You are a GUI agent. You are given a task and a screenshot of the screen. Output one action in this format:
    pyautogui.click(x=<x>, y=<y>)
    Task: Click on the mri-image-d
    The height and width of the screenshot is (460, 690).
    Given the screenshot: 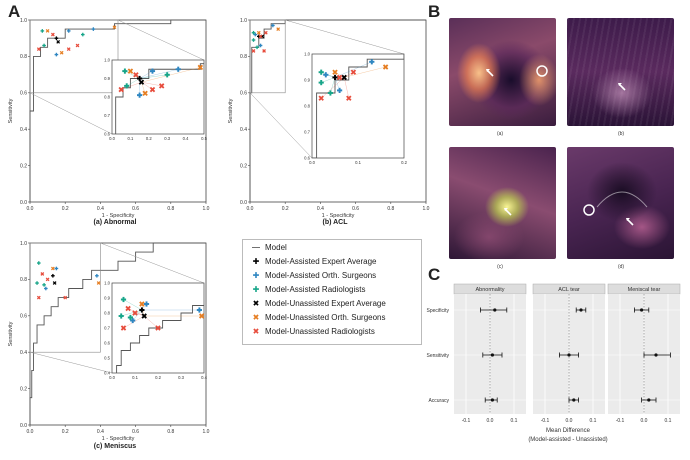 What is the action you would take?
    pyautogui.click(x=620, y=203)
    